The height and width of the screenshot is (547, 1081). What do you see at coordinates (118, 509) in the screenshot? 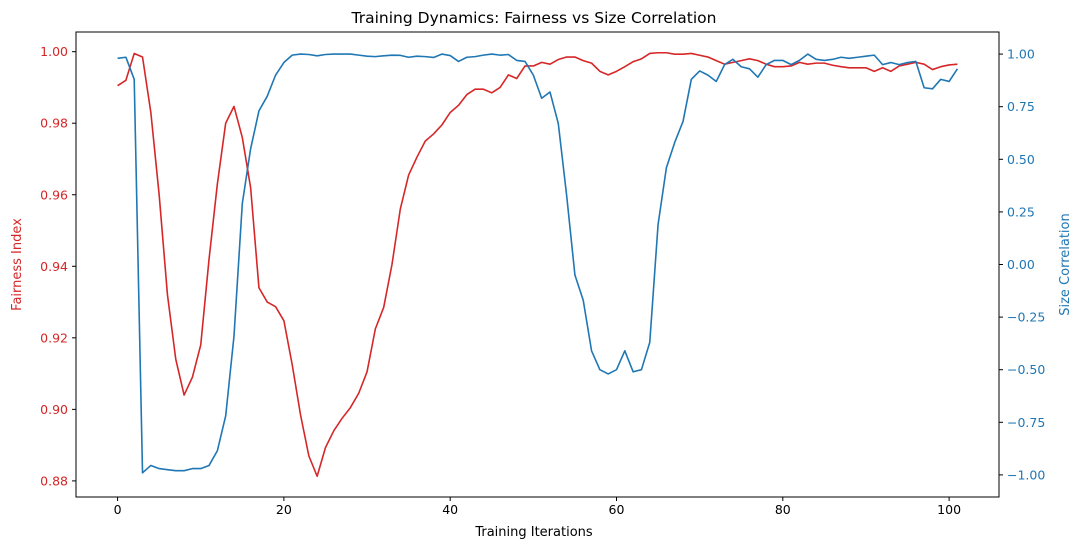
I see `x-tick-label: 0` at bounding box center [118, 509].